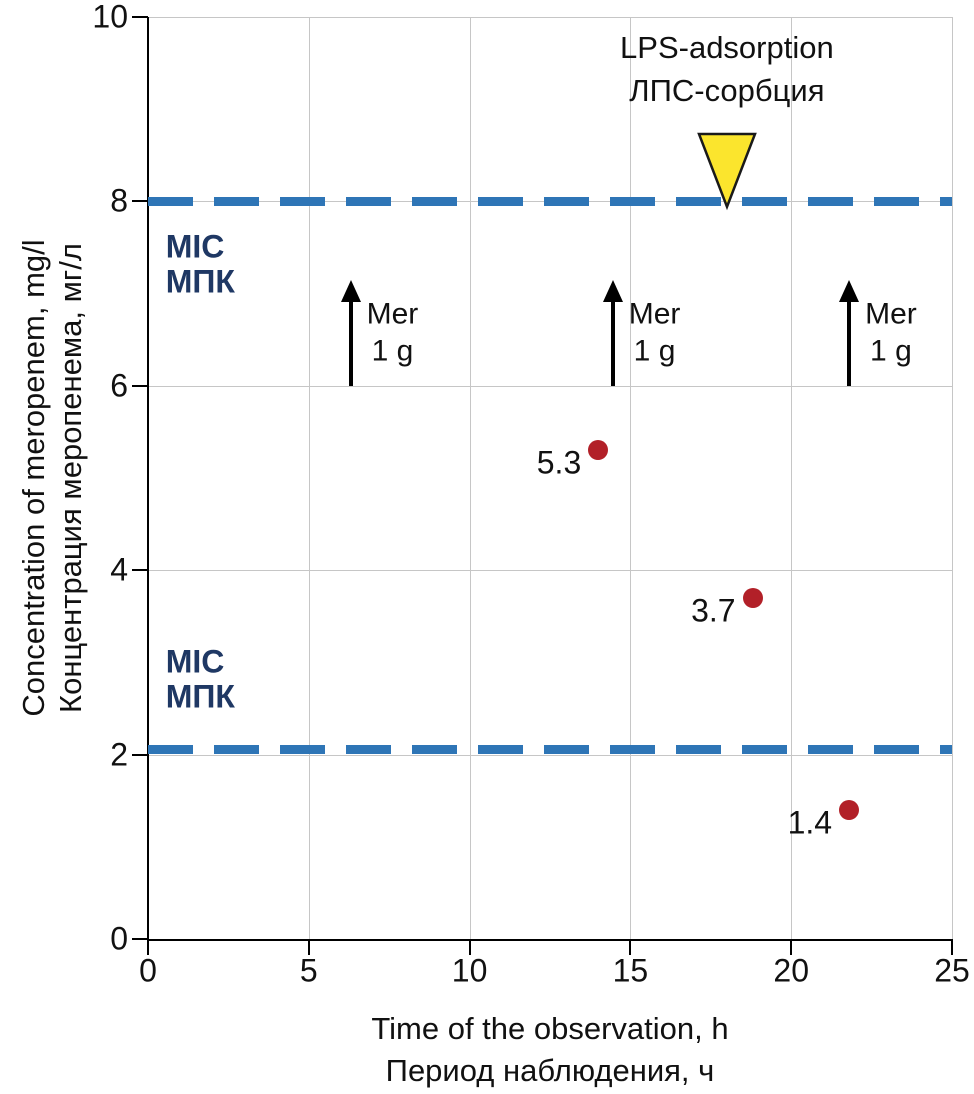  Describe the element at coordinates (195, 661) in the screenshot. I see `mic-label-2-line-1: MIC` at that location.